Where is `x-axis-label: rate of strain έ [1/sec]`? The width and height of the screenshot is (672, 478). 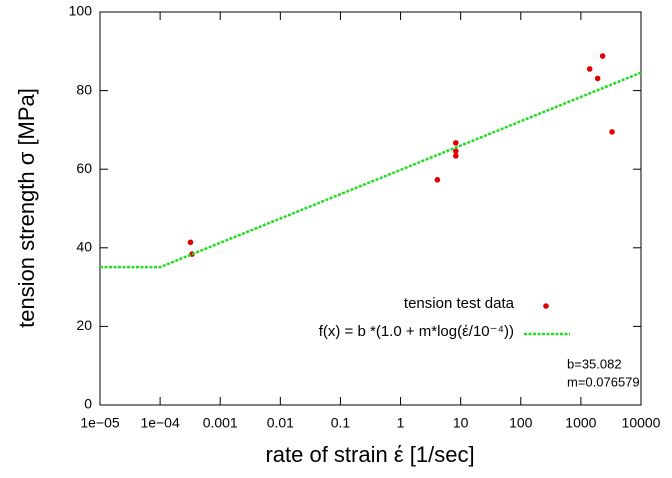 x-axis-label: rate of strain έ [1/sec] is located at coordinates (369, 454).